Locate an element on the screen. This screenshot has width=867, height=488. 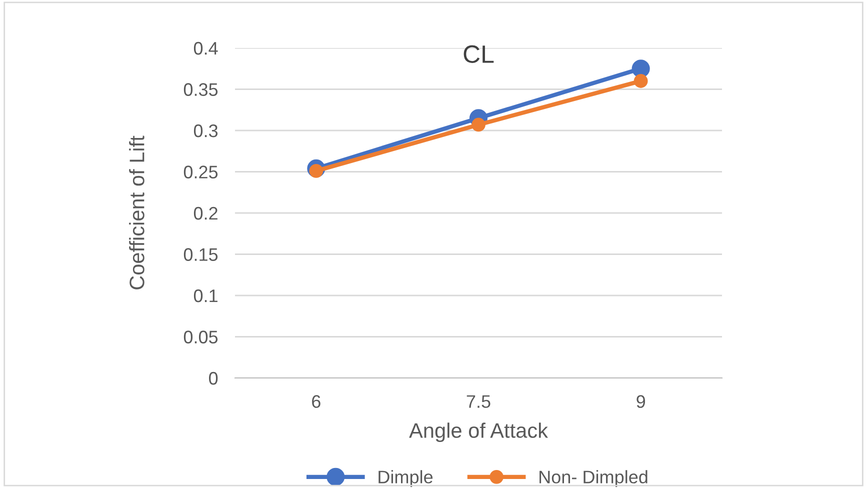
y-axis-title: Coefficient of Lift is located at coordinates (136, 213).